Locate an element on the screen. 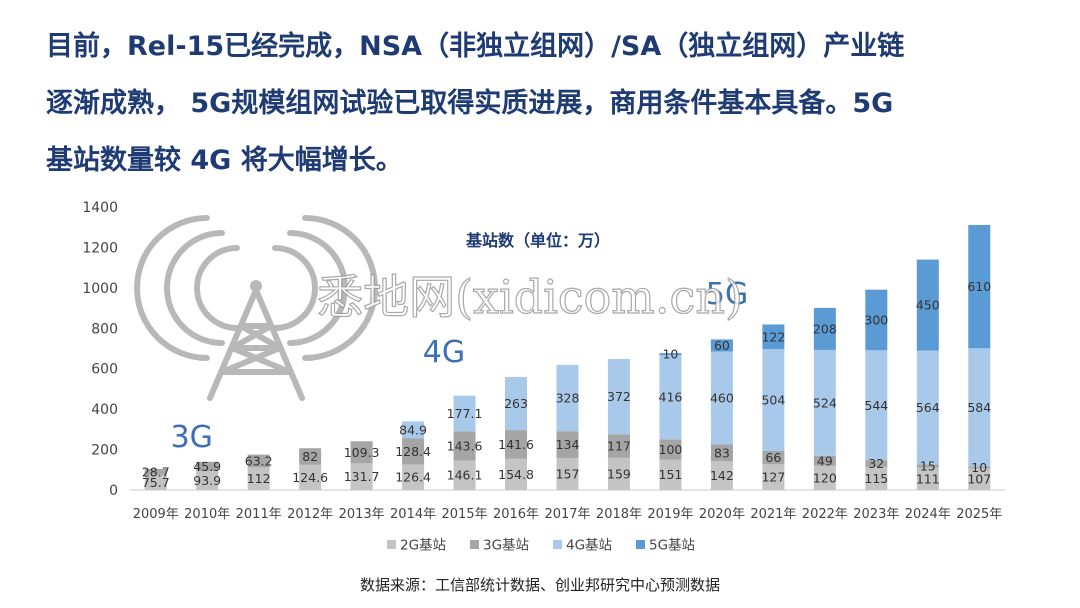  legend-label: 2G基站 is located at coordinates (423, 545).